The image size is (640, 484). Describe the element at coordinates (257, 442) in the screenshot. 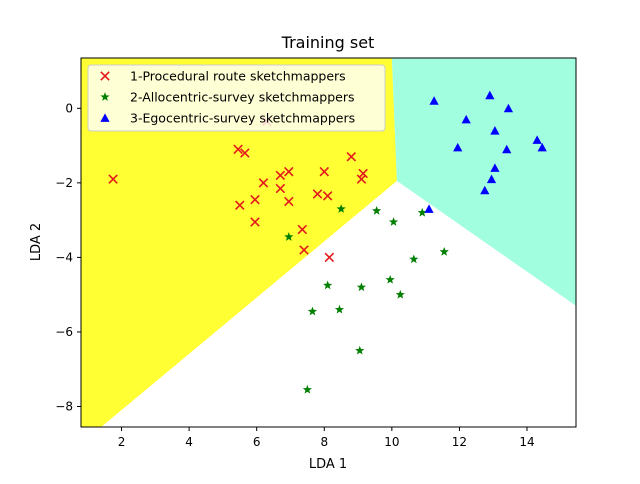

I see `x-tick-label: 6` at that location.